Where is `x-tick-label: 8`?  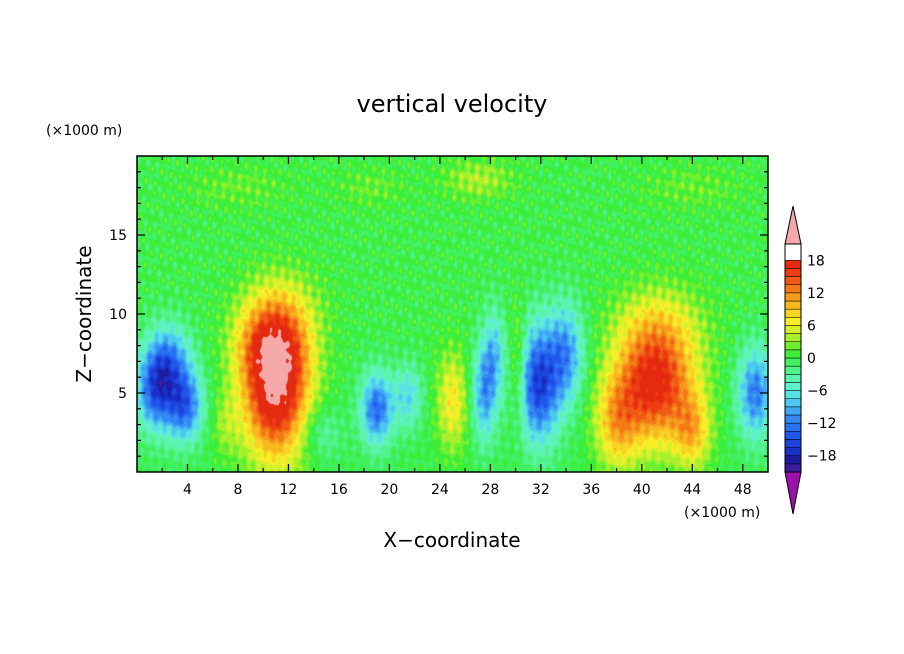 x-tick-label: 8 is located at coordinates (237, 490).